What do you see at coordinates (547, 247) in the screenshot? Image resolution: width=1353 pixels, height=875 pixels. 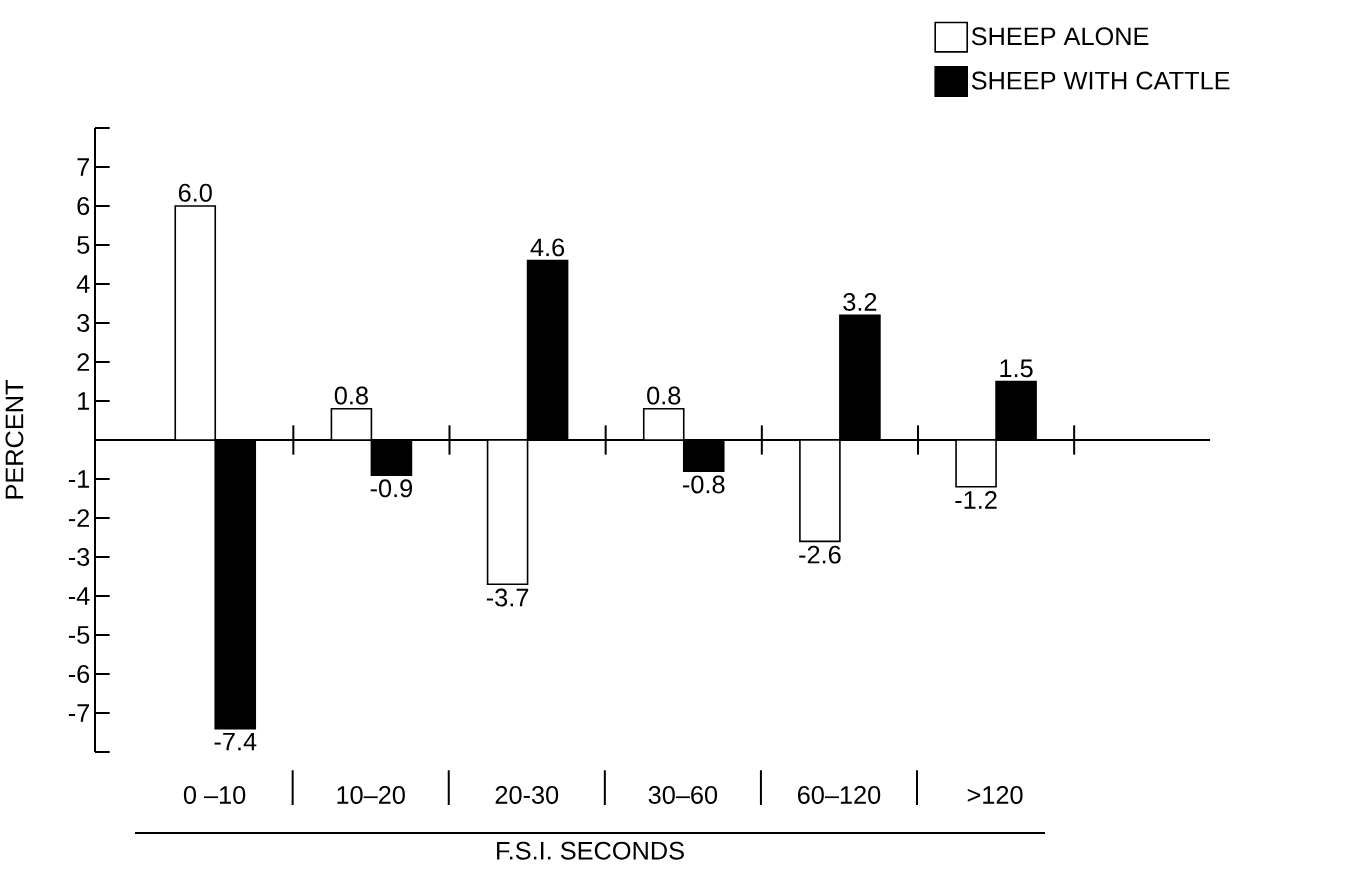 I see `data-label: 4.6` at bounding box center [547, 247].